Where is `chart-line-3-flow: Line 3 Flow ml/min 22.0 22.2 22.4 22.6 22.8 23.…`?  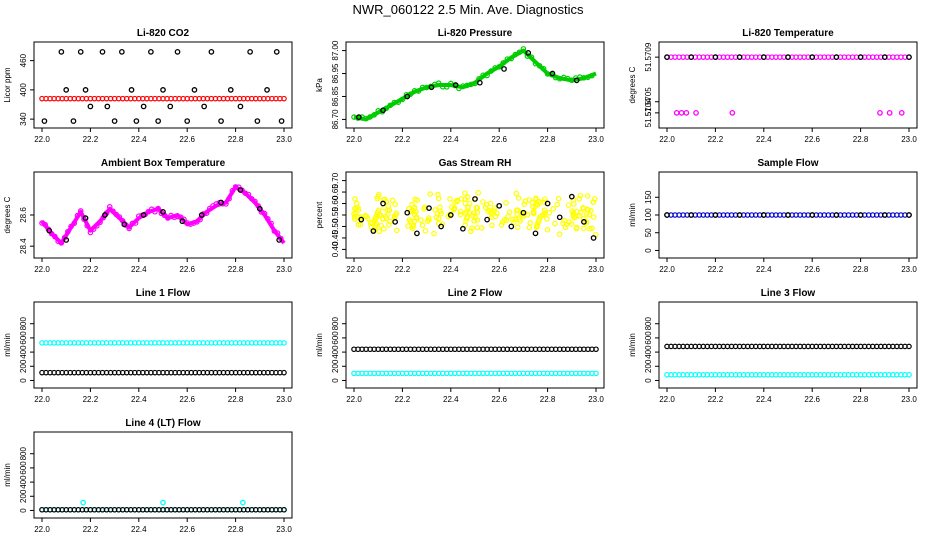 chart-line-3-flow: Line 3 Flow ml/min 22.0 22.2 22.4 22.6 22.8 23.… is located at coordinates (773, 346).